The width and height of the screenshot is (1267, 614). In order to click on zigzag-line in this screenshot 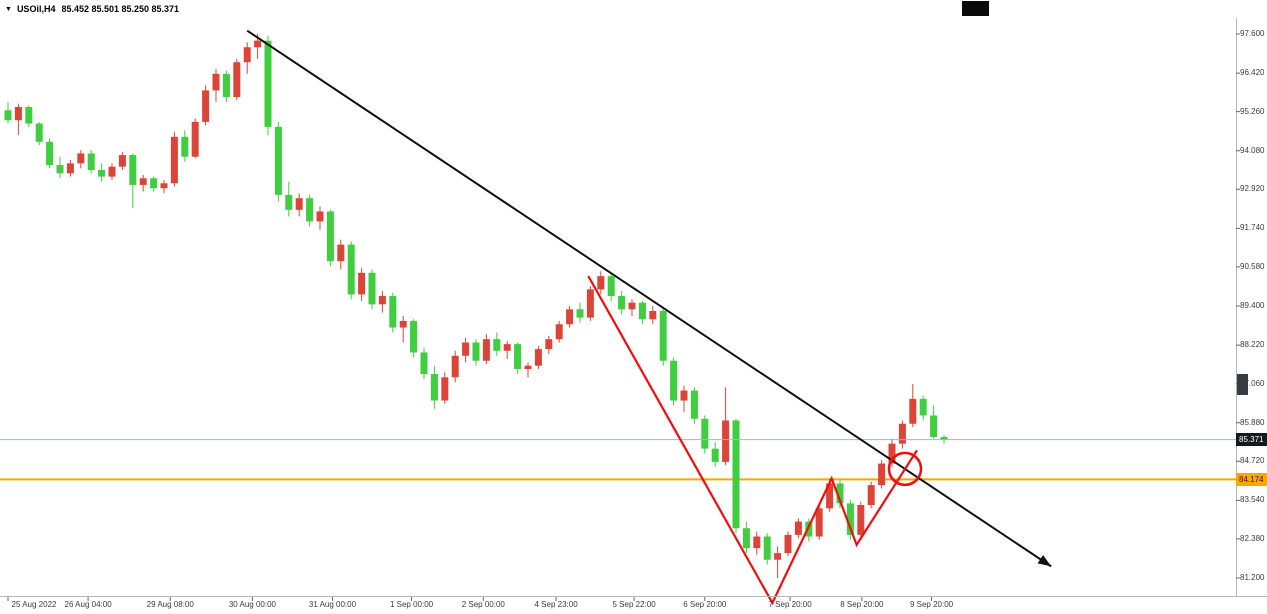, I will do `click(752, 440)`.